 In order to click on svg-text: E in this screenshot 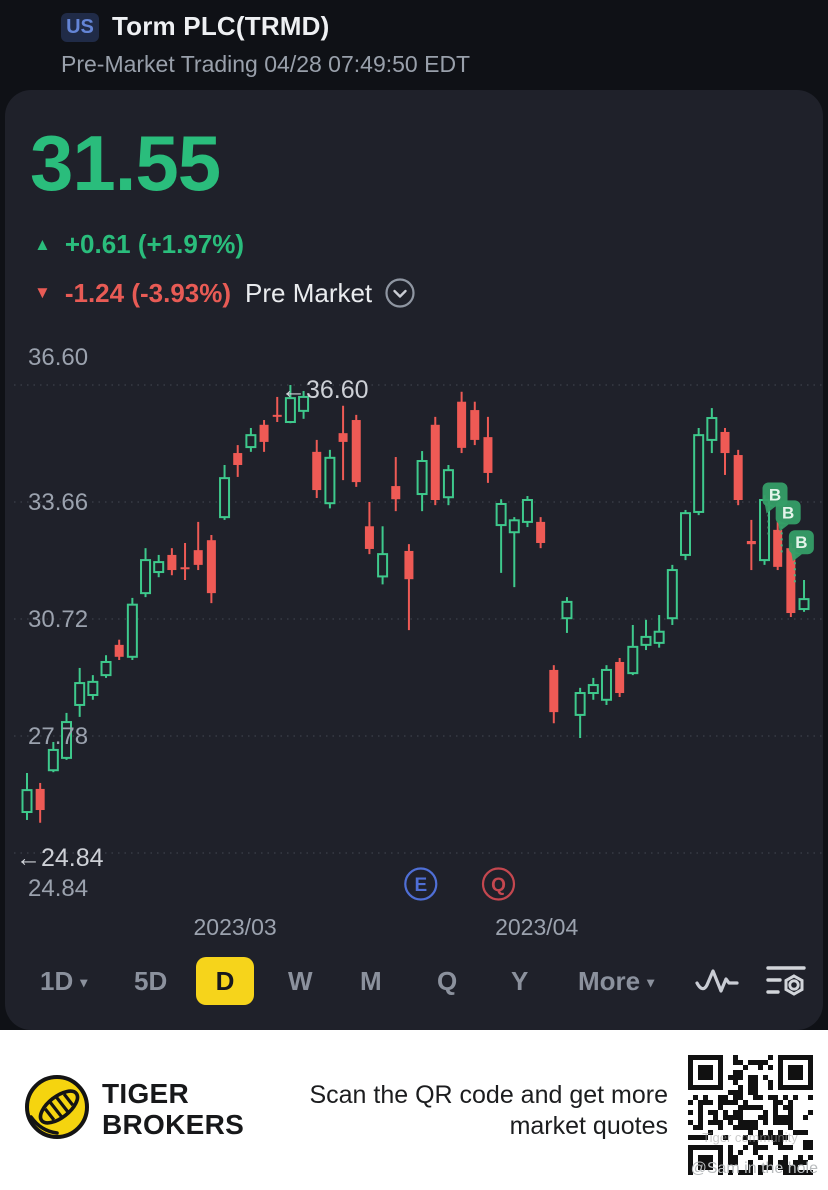, I will do `click(420, 885)`.